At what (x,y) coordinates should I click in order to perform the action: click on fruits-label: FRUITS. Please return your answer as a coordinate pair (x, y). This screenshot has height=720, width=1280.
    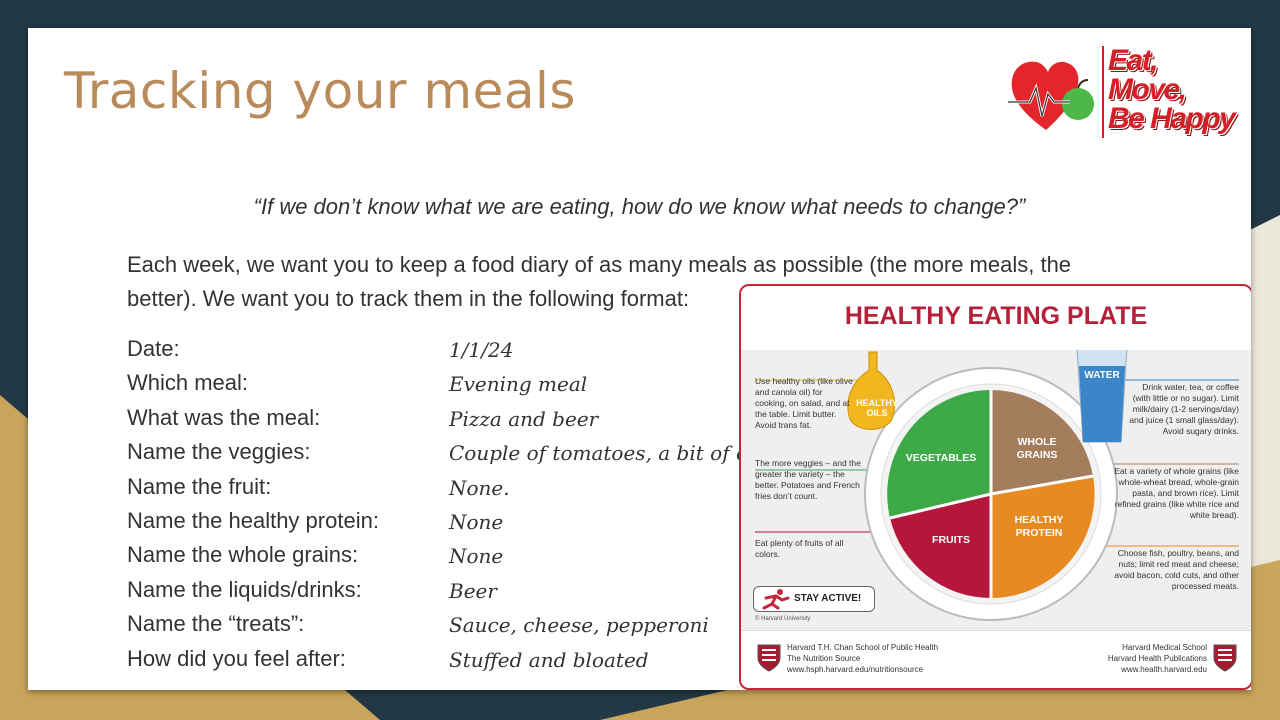
    Looking at the image, I should click on (951, 540).